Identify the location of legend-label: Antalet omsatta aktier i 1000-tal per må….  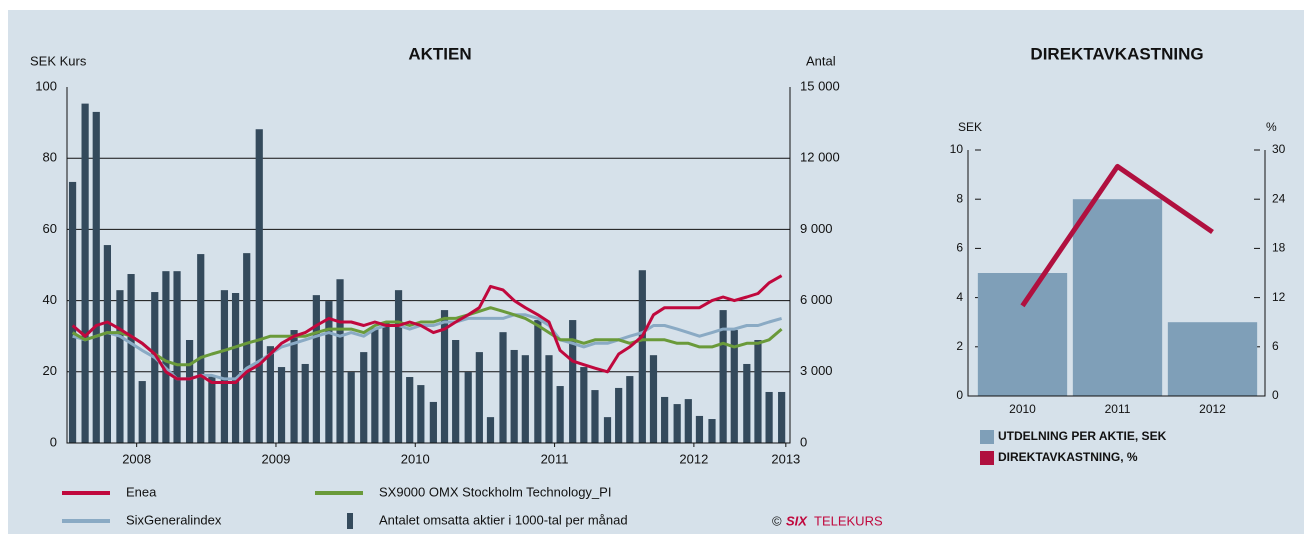
(503, 519).